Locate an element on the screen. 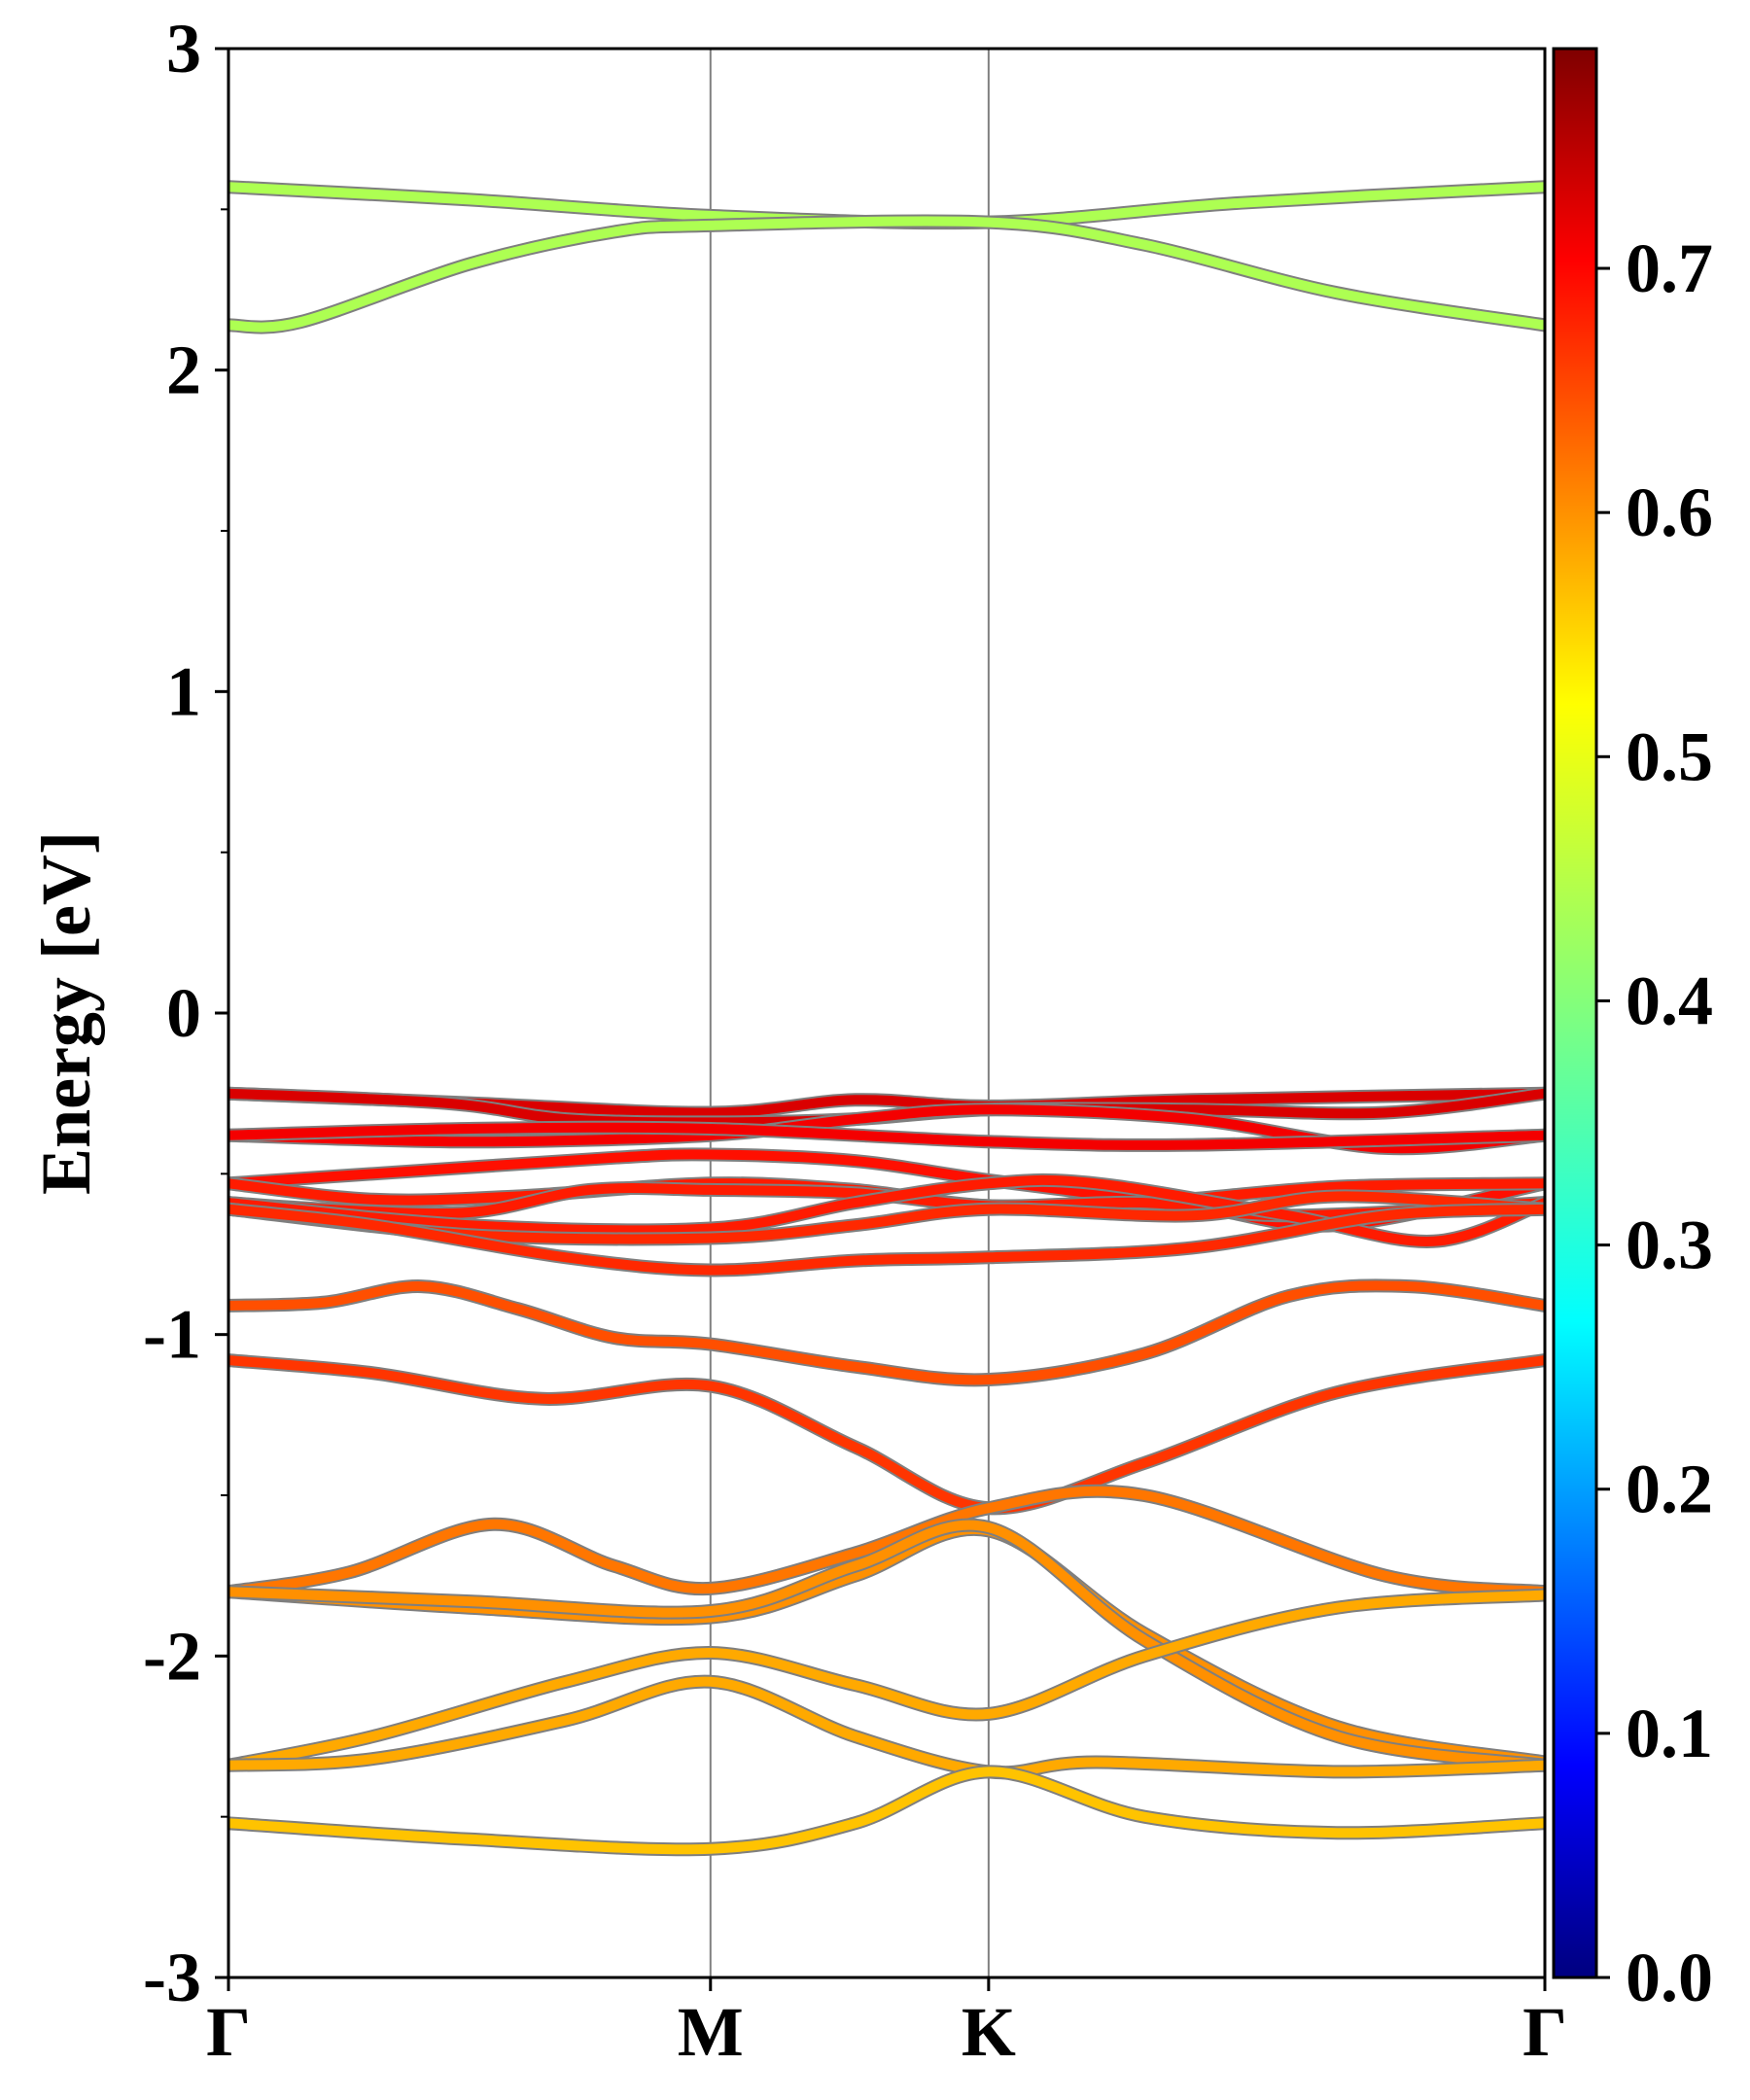 This screenshot has height=2100, width=1750. x-tick-label: K is located at coordinates (989, 2032).